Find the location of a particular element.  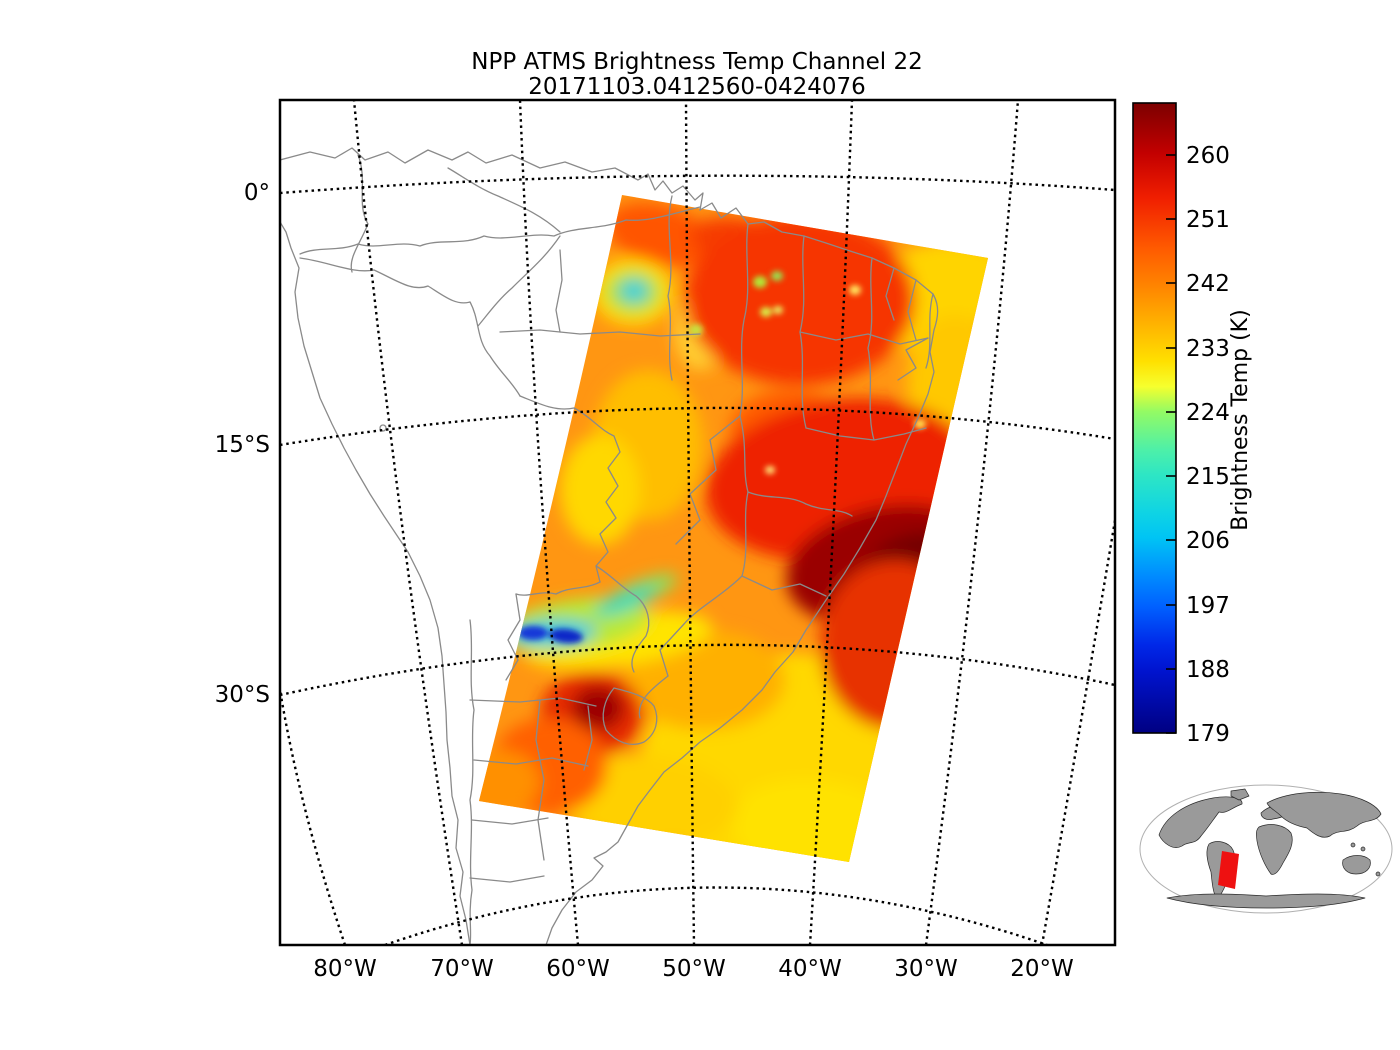

cbar-242: 242 is located at coordinates (1208, 284).